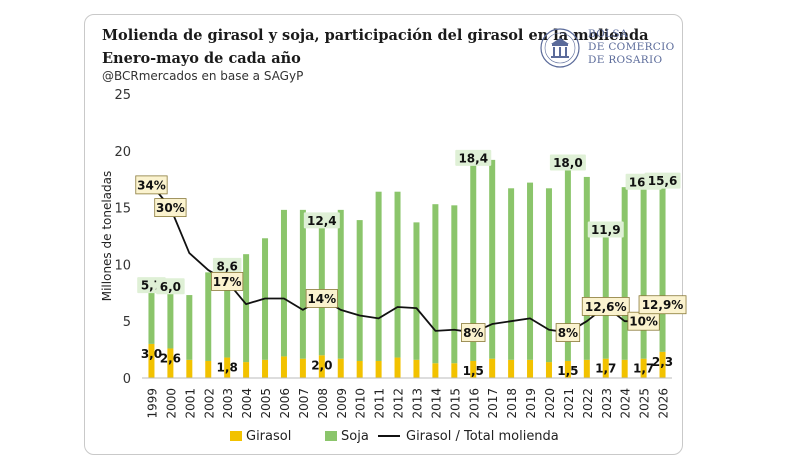  Describe the element at coordinates (417, 403) in the screenshot. I see `x-tick-label: 2013` at that location.